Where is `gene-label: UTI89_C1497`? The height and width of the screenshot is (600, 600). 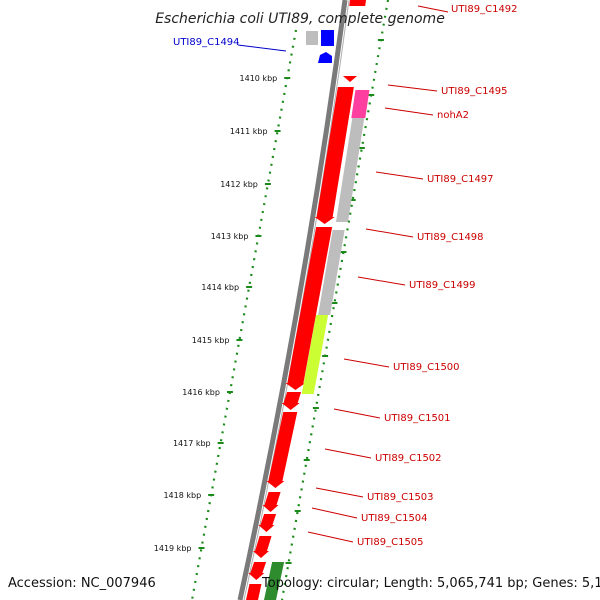 gene-label: UTI89_C1497 is located at coordinates (460, 179).